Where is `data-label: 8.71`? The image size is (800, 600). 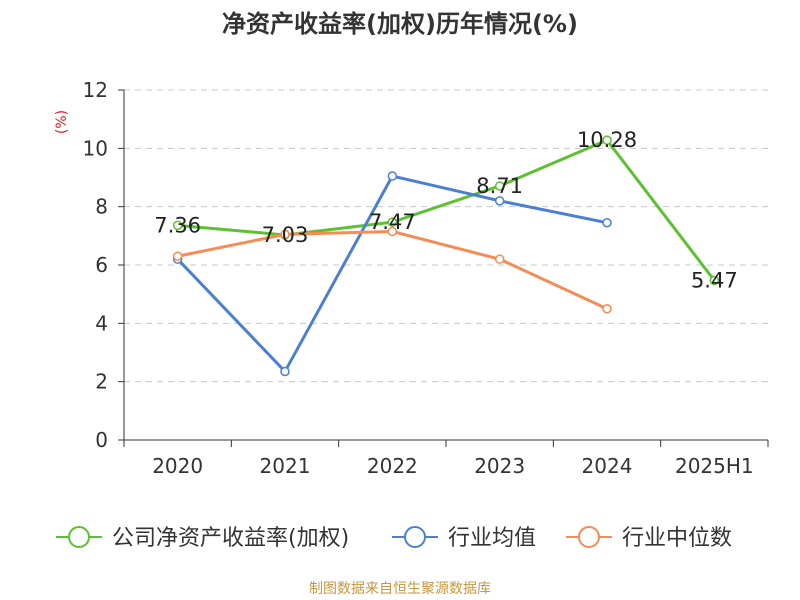
data-label: 8.71 is located at coordinates (499, 186).